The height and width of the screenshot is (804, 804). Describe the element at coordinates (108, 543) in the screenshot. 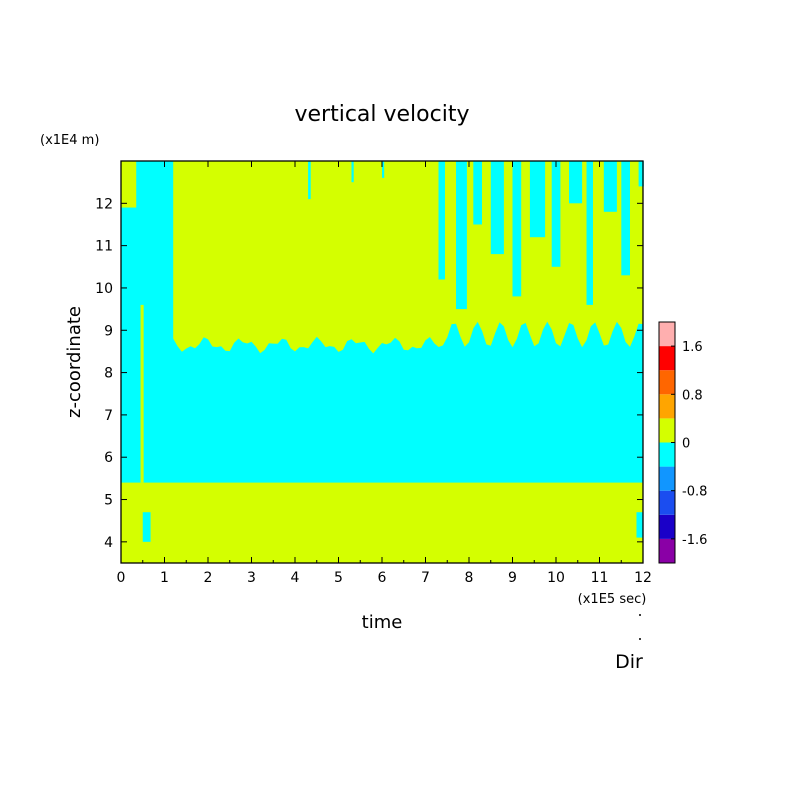

I see `y-tick-label-4: 4` at that location.